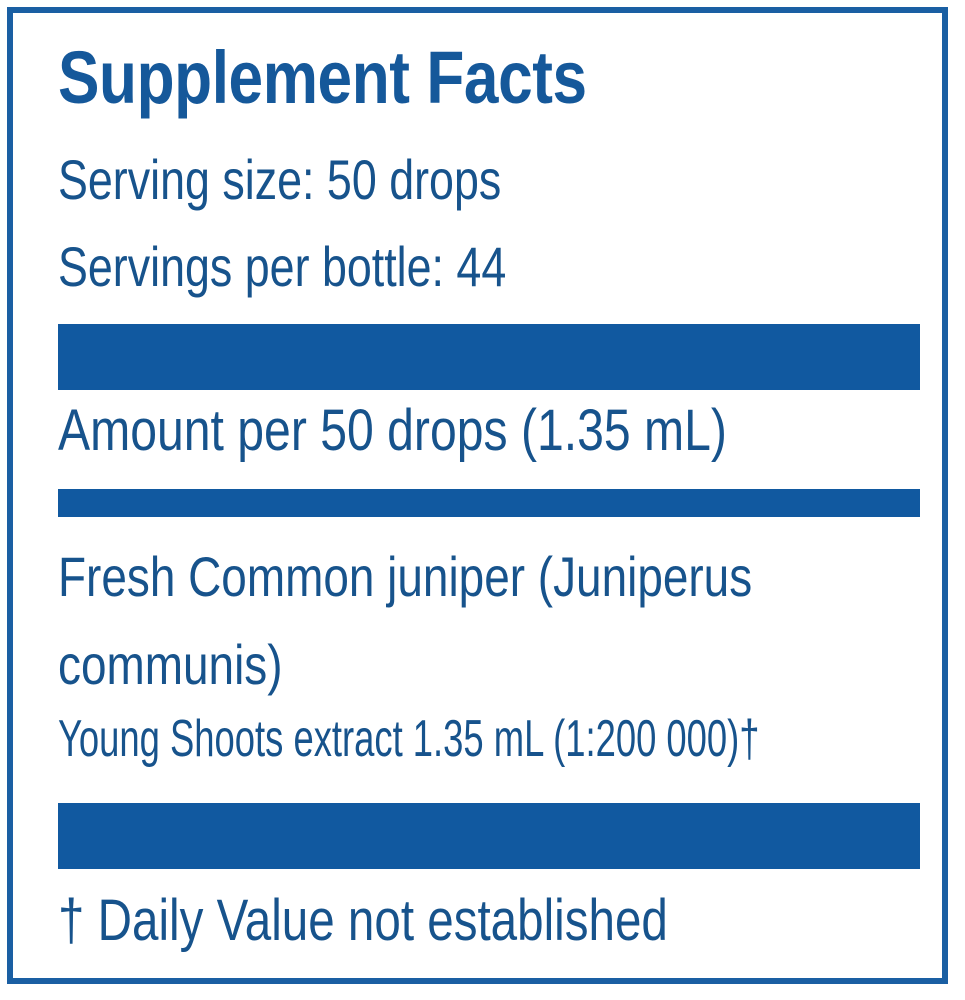  Describe the element at coordinates (489, 503) in the screenshot. I see `divider-bar-thin` at that location.